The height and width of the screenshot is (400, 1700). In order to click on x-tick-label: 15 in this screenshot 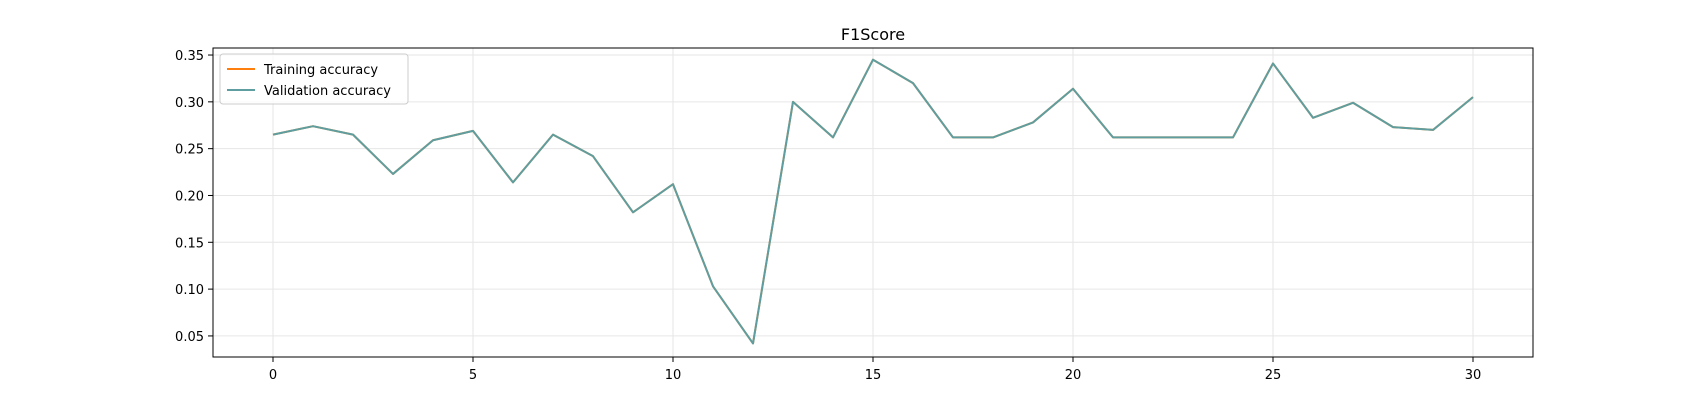, I will do `click(873, 375)`.